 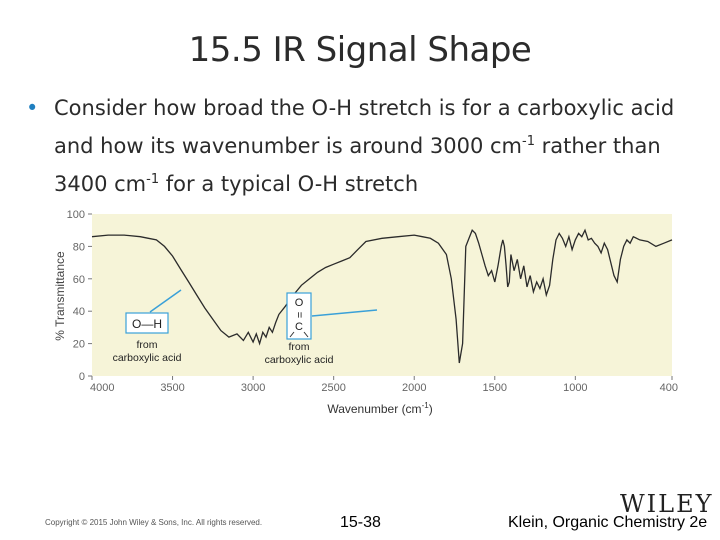 I want to click on annotation-box-oh, so click(x=147, y=323).